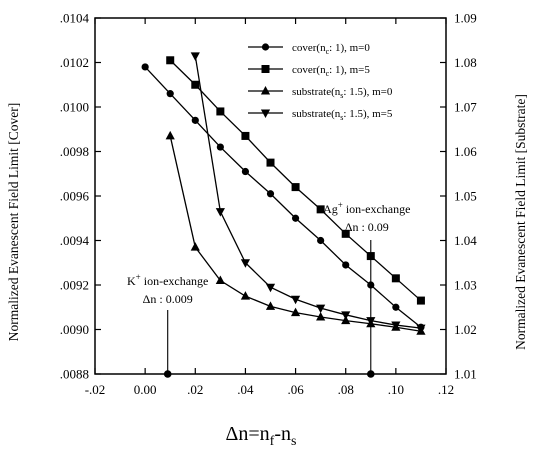  What do you see at coordinates (74, 151) in the screenshot?
I see `y-left-tick-label: .0098` at bounding box center [74, 151].